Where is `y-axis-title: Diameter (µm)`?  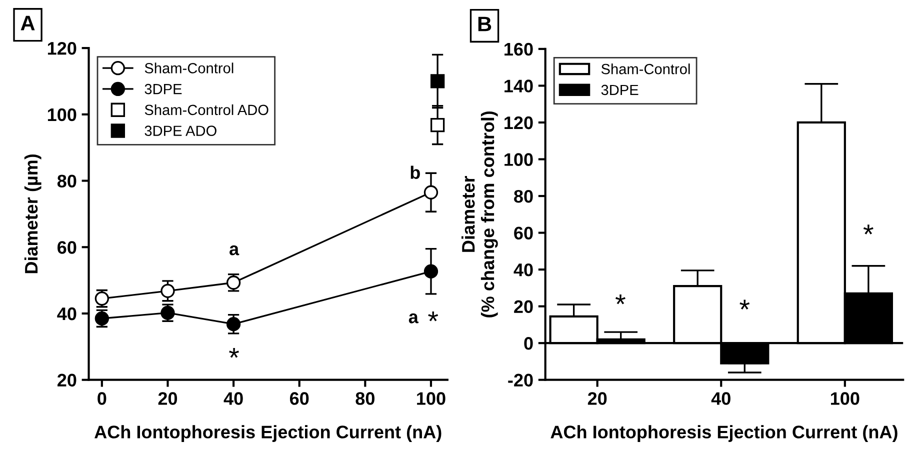
y-axis-title: Diameter (µm) is located at coordinates (33, 214).